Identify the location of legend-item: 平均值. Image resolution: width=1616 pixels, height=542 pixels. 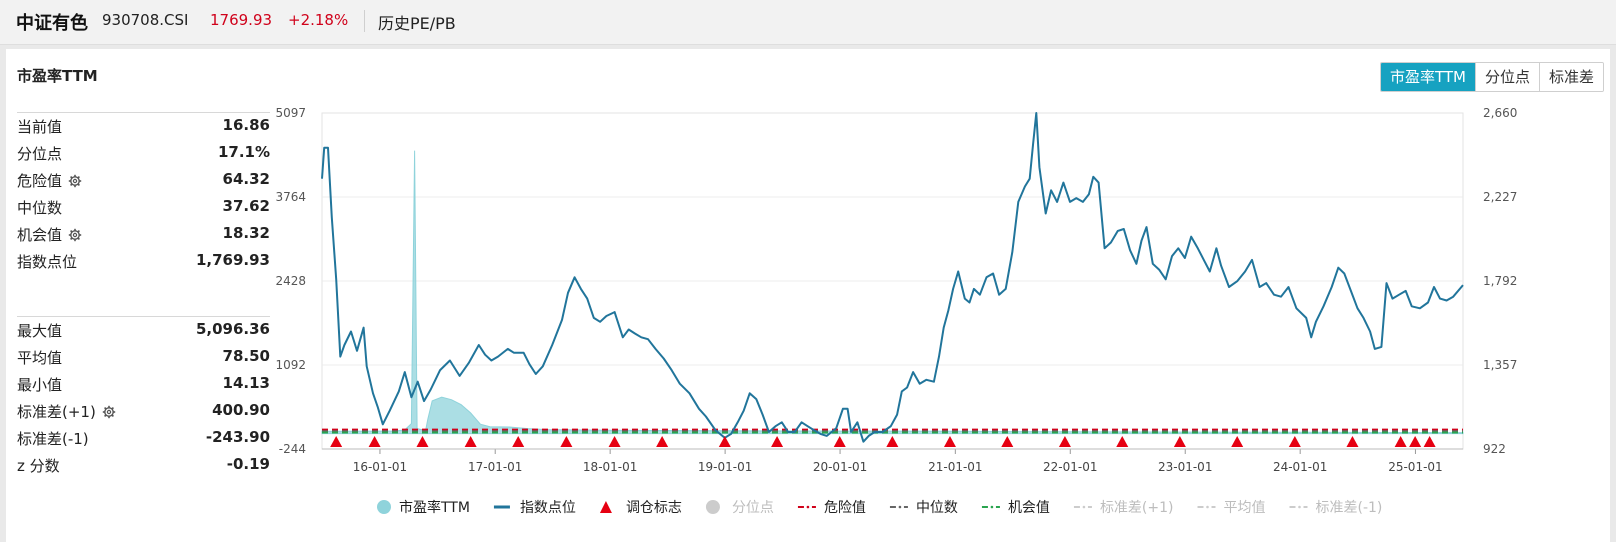
(1231, 508).